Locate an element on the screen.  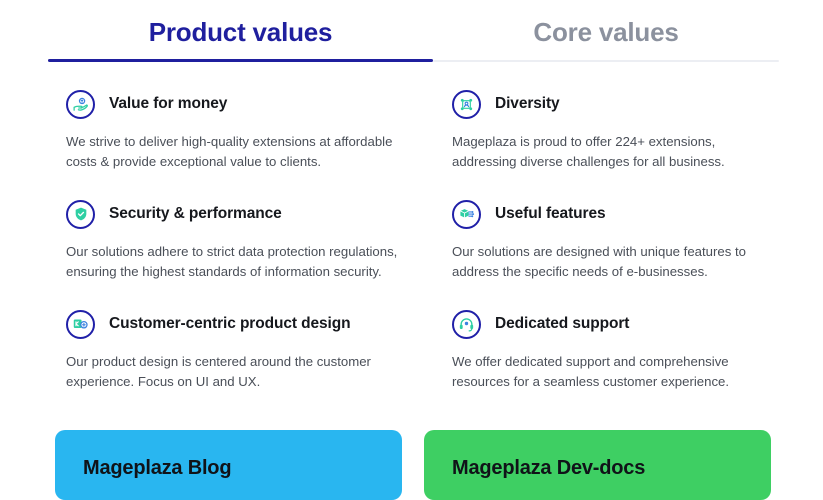
card-mageplaza-blog: Mageplaza Blog is located at coordinates (228, 465).